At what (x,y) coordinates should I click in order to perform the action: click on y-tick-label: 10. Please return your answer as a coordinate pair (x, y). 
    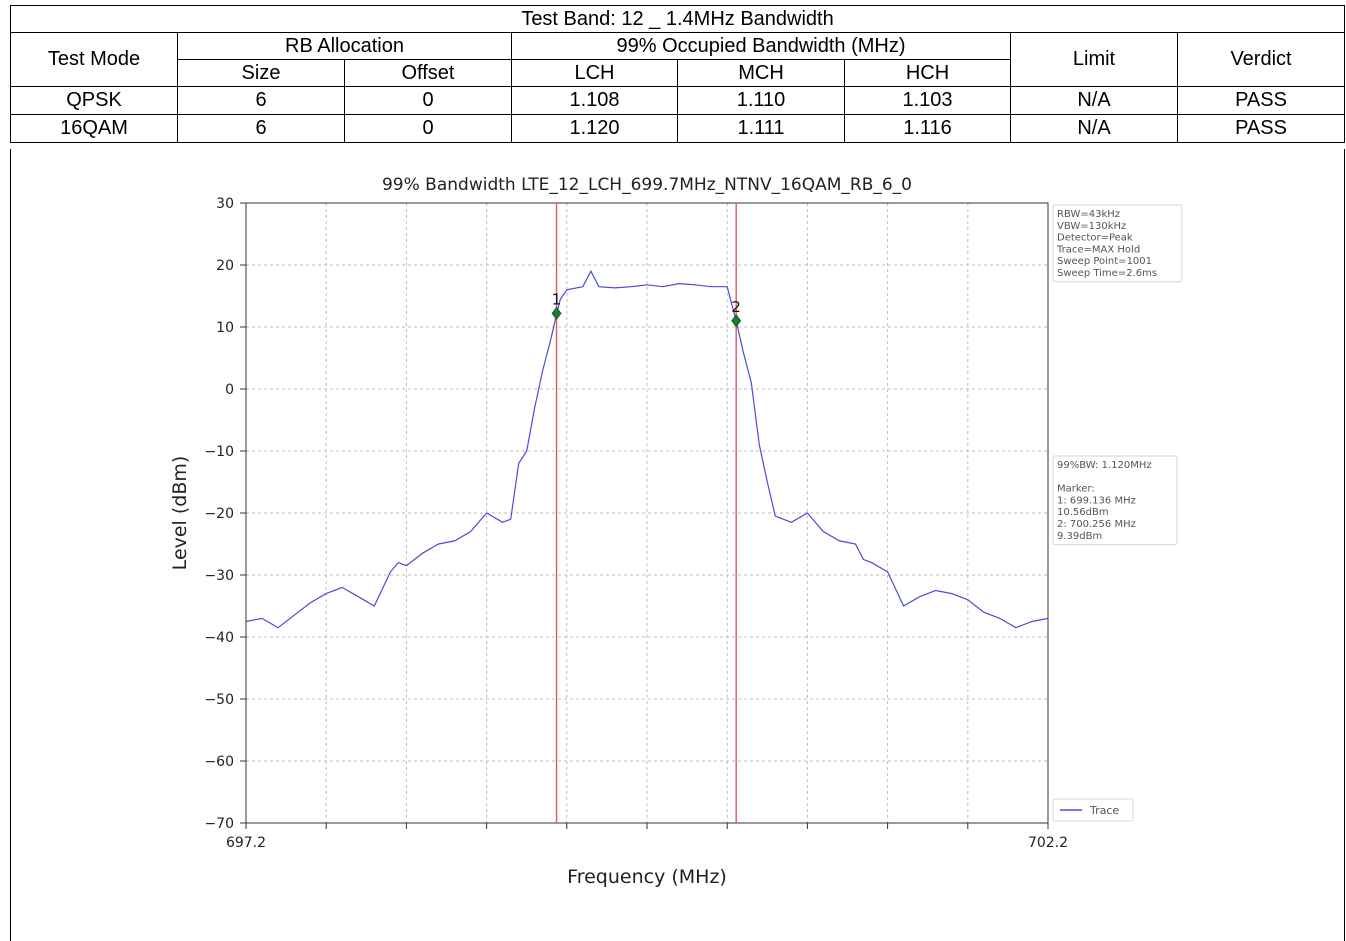
    Looking at the image, I should click on (225, 328).